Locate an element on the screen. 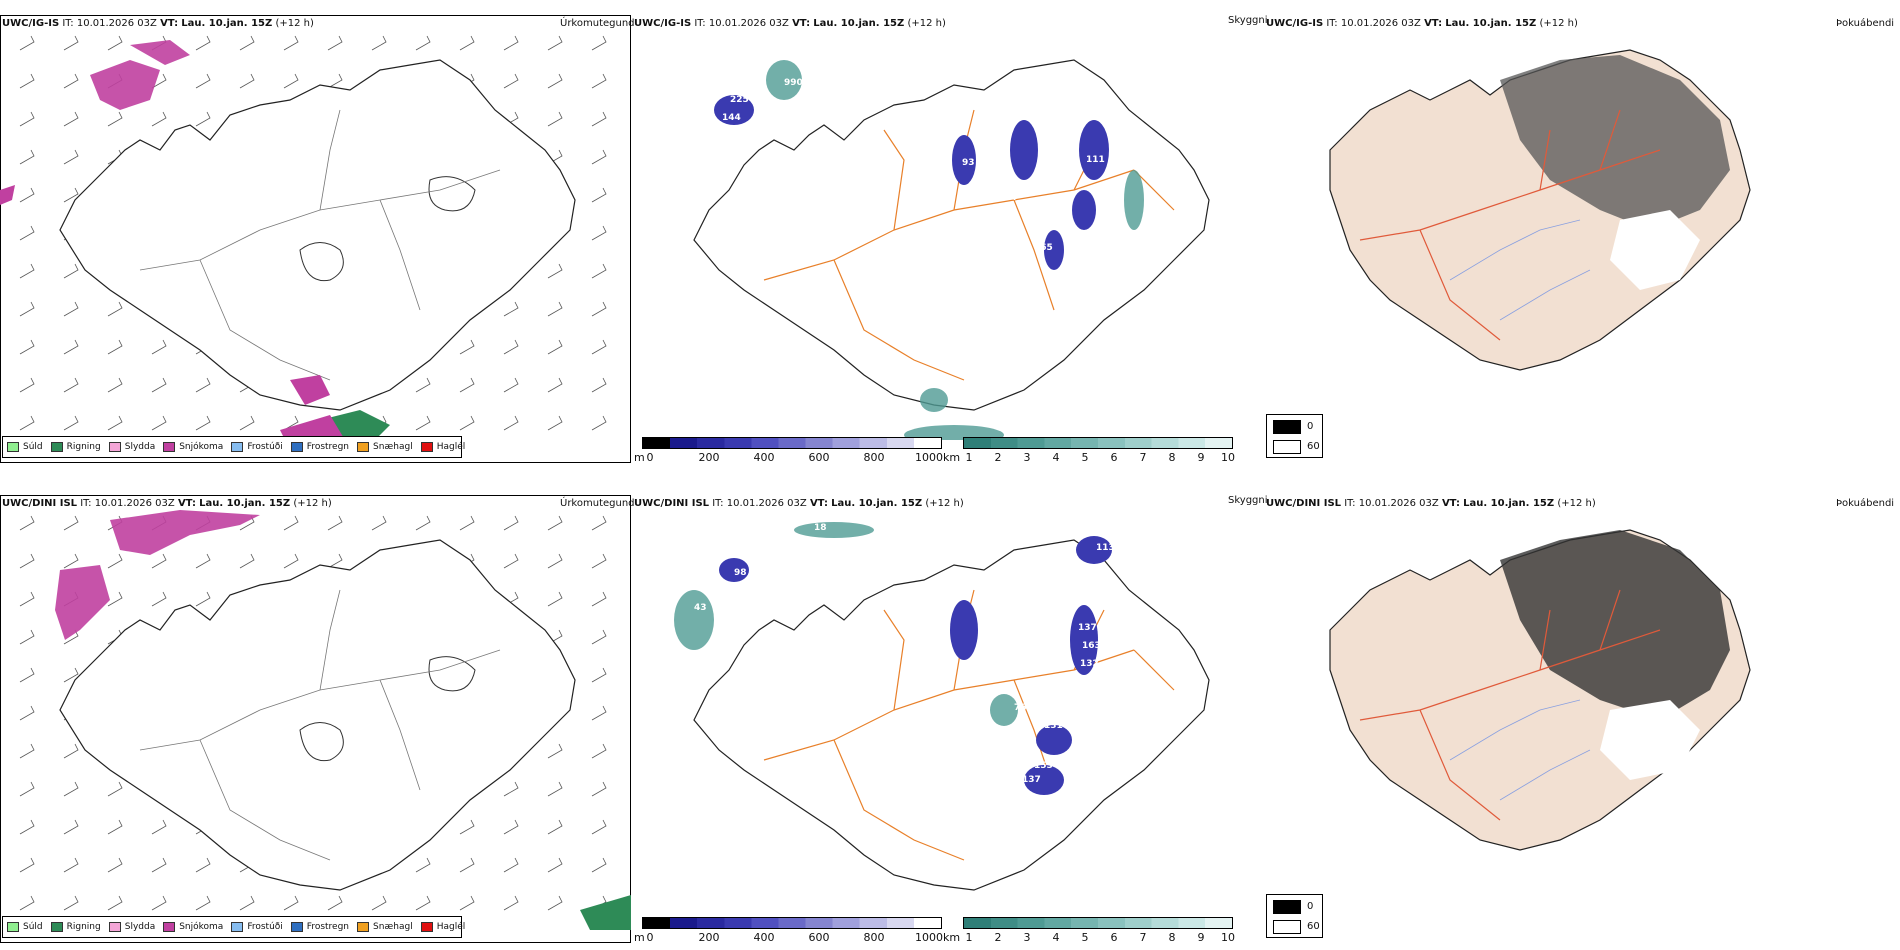  value-label: 98 is located at coordinates (740, 573).